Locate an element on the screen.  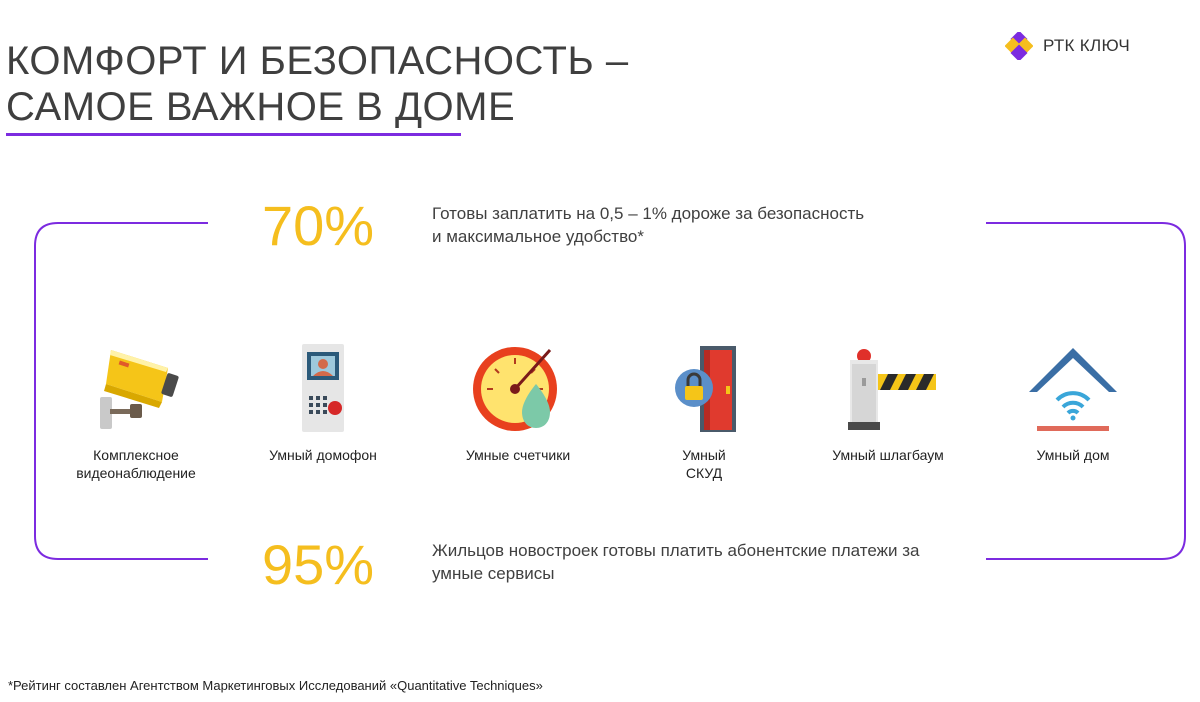
feature-smart-meters: Умные счетчики is located at coordinates (518, 403).